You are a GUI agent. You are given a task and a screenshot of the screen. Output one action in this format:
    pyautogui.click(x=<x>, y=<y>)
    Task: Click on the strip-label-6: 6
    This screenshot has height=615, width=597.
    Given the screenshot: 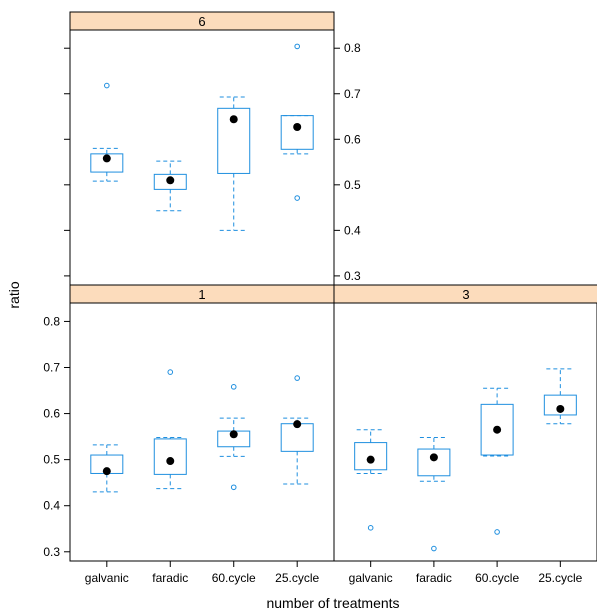 What is the action you would take?
    pyautogui.click(x=201, y=21)
    